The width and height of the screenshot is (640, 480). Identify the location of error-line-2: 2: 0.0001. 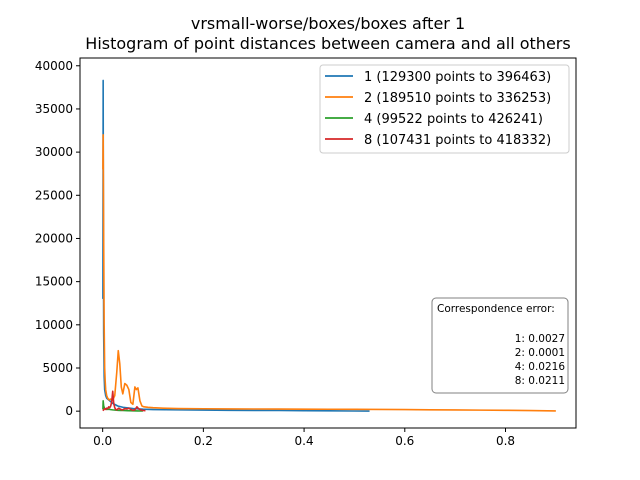
(540, 353).